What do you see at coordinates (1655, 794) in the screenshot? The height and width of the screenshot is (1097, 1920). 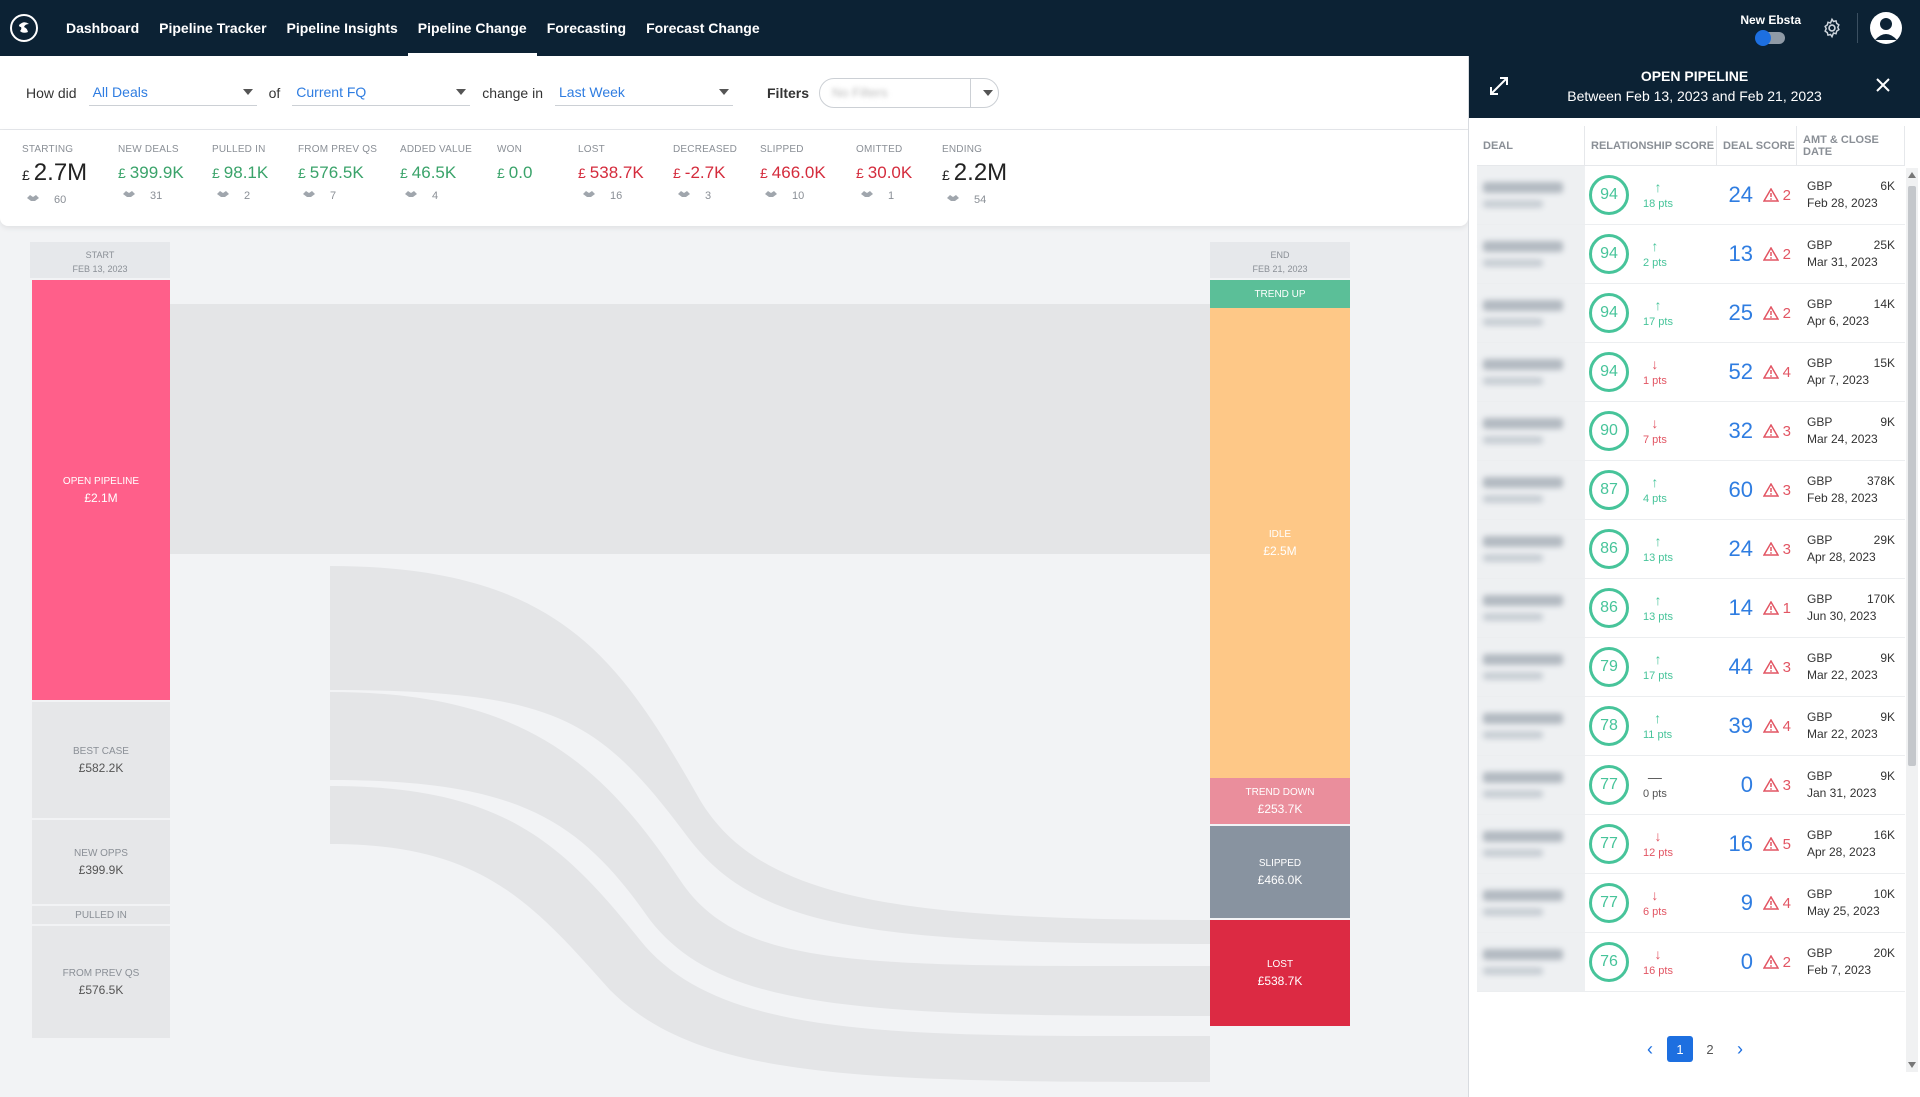 I see `delta-points: 0 pts` at bounding box center [1655, 794].